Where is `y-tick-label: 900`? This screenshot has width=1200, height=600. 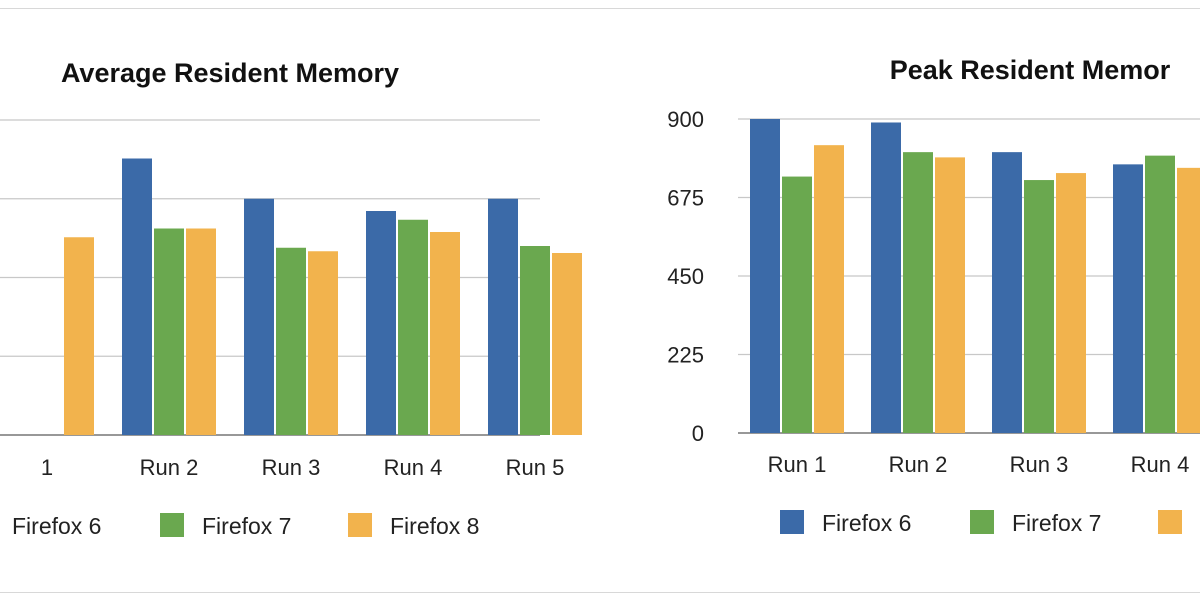
y-tick-label: 900 is located at coordinates (685, 119).